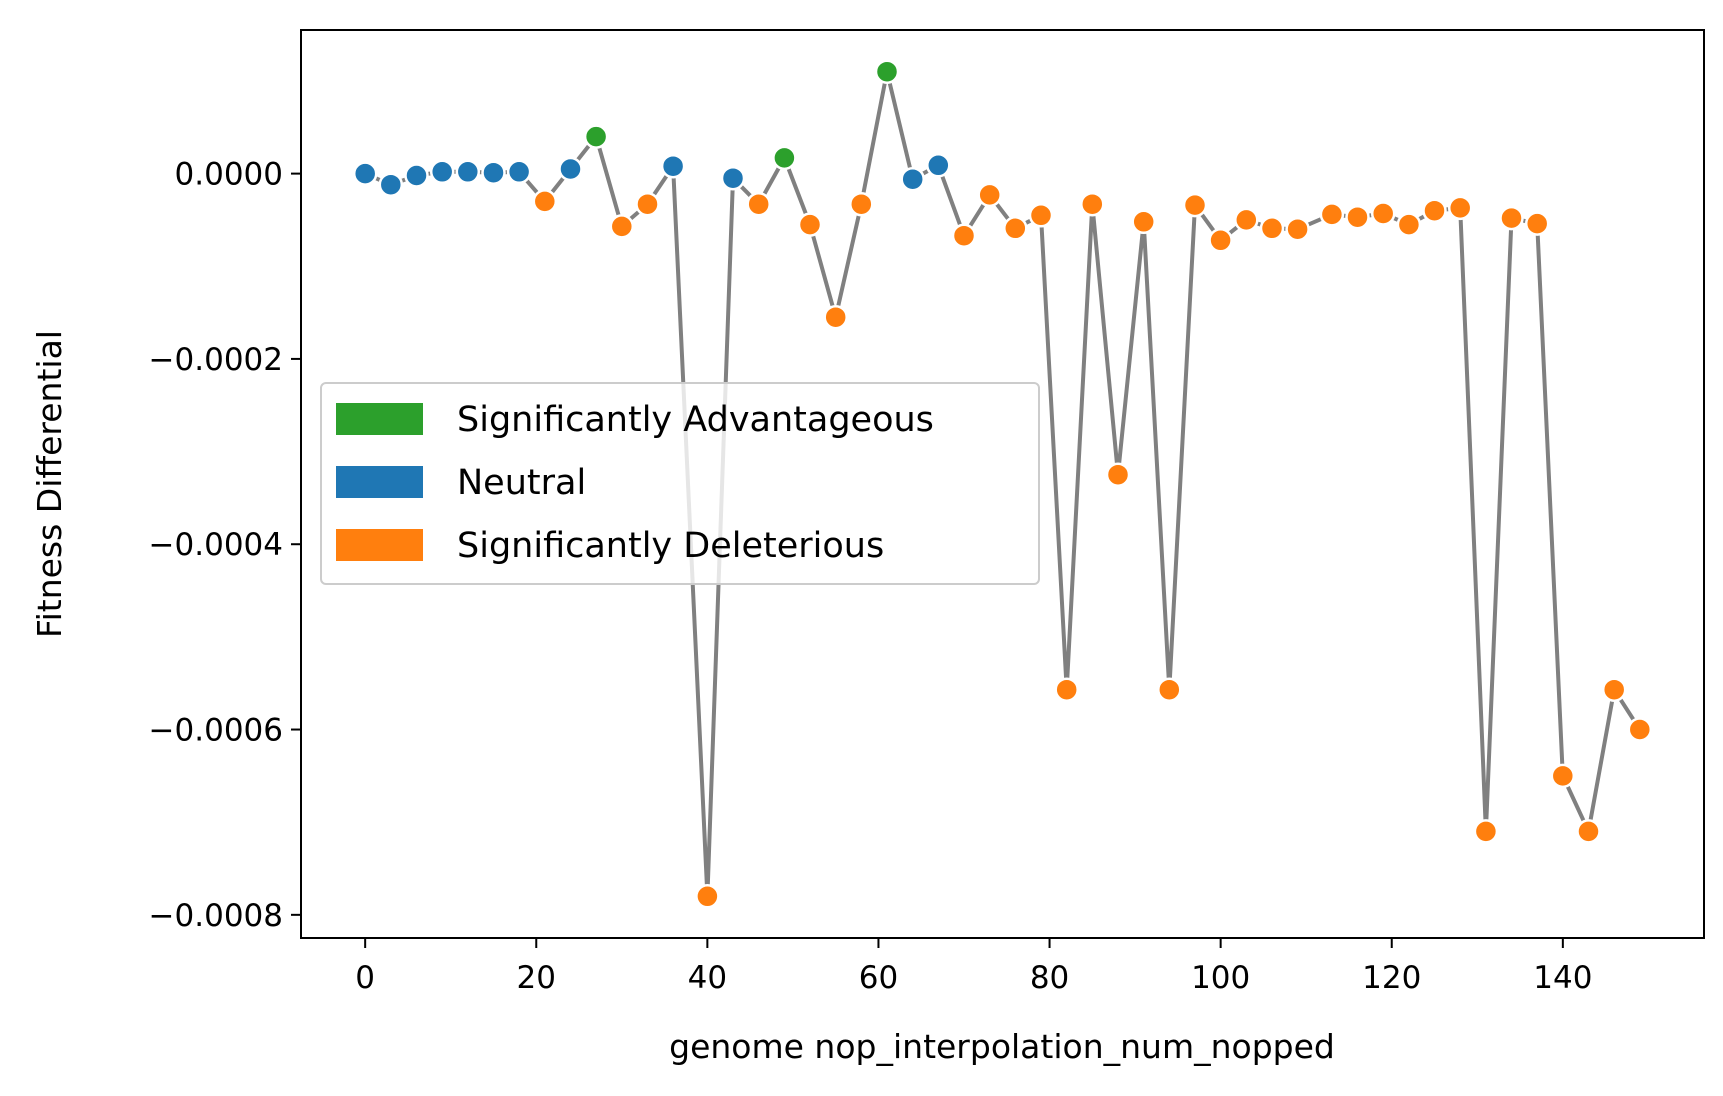  Describe the element at coordinates (1391, 978) in the screenshot. I see `x-tick-label: 120` at that location.